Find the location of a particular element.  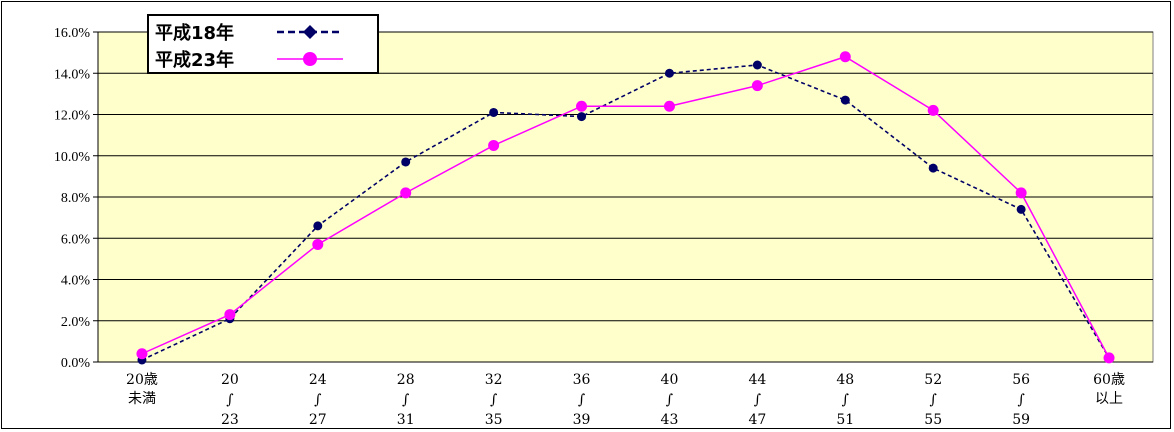

legend: 平成18年 平成23年 is located at coordinates (263, 44).